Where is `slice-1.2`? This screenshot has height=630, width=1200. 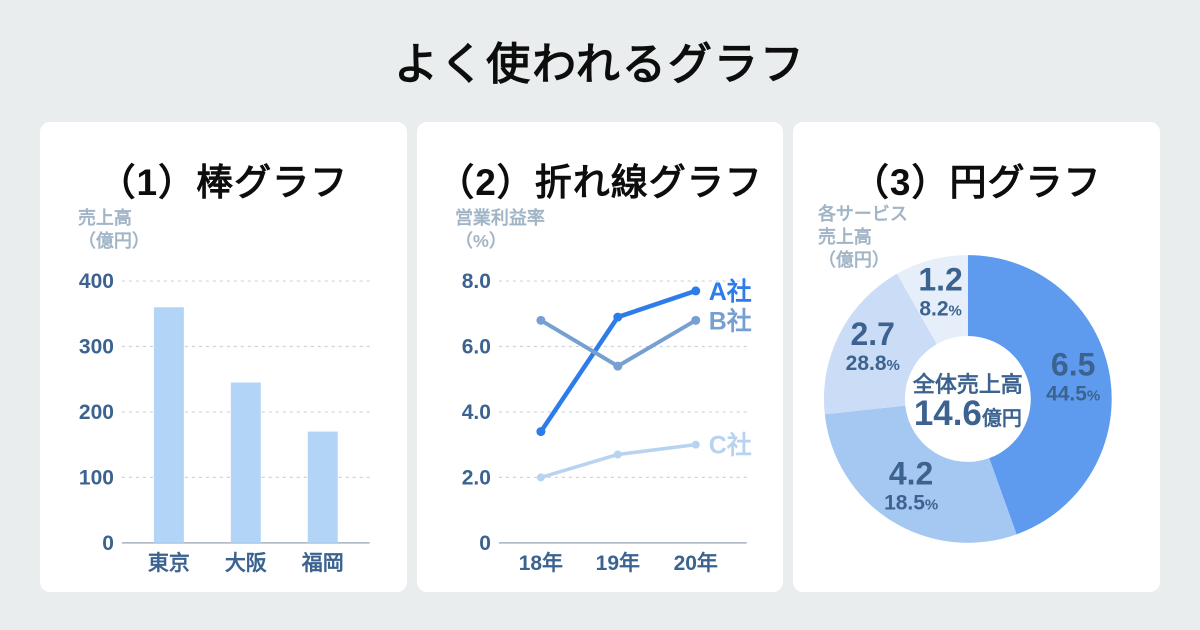 slice-1.2 is located at coordinates (933, 300).